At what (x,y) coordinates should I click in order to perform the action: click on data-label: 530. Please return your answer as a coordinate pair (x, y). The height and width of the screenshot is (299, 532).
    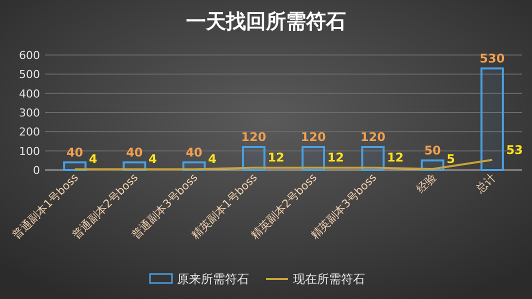
    Looking at the image, I should click on (492, 58).